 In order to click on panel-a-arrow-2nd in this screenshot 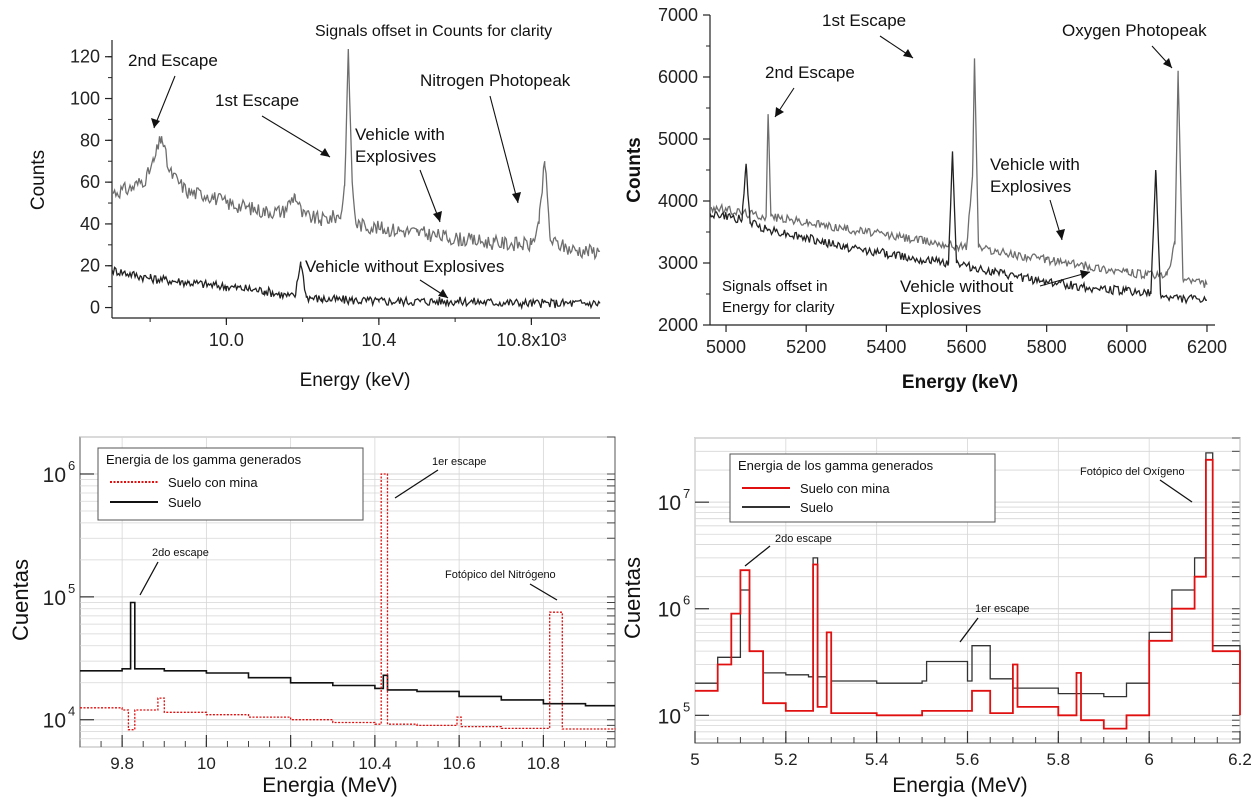, I will do `click(164, 102)`.